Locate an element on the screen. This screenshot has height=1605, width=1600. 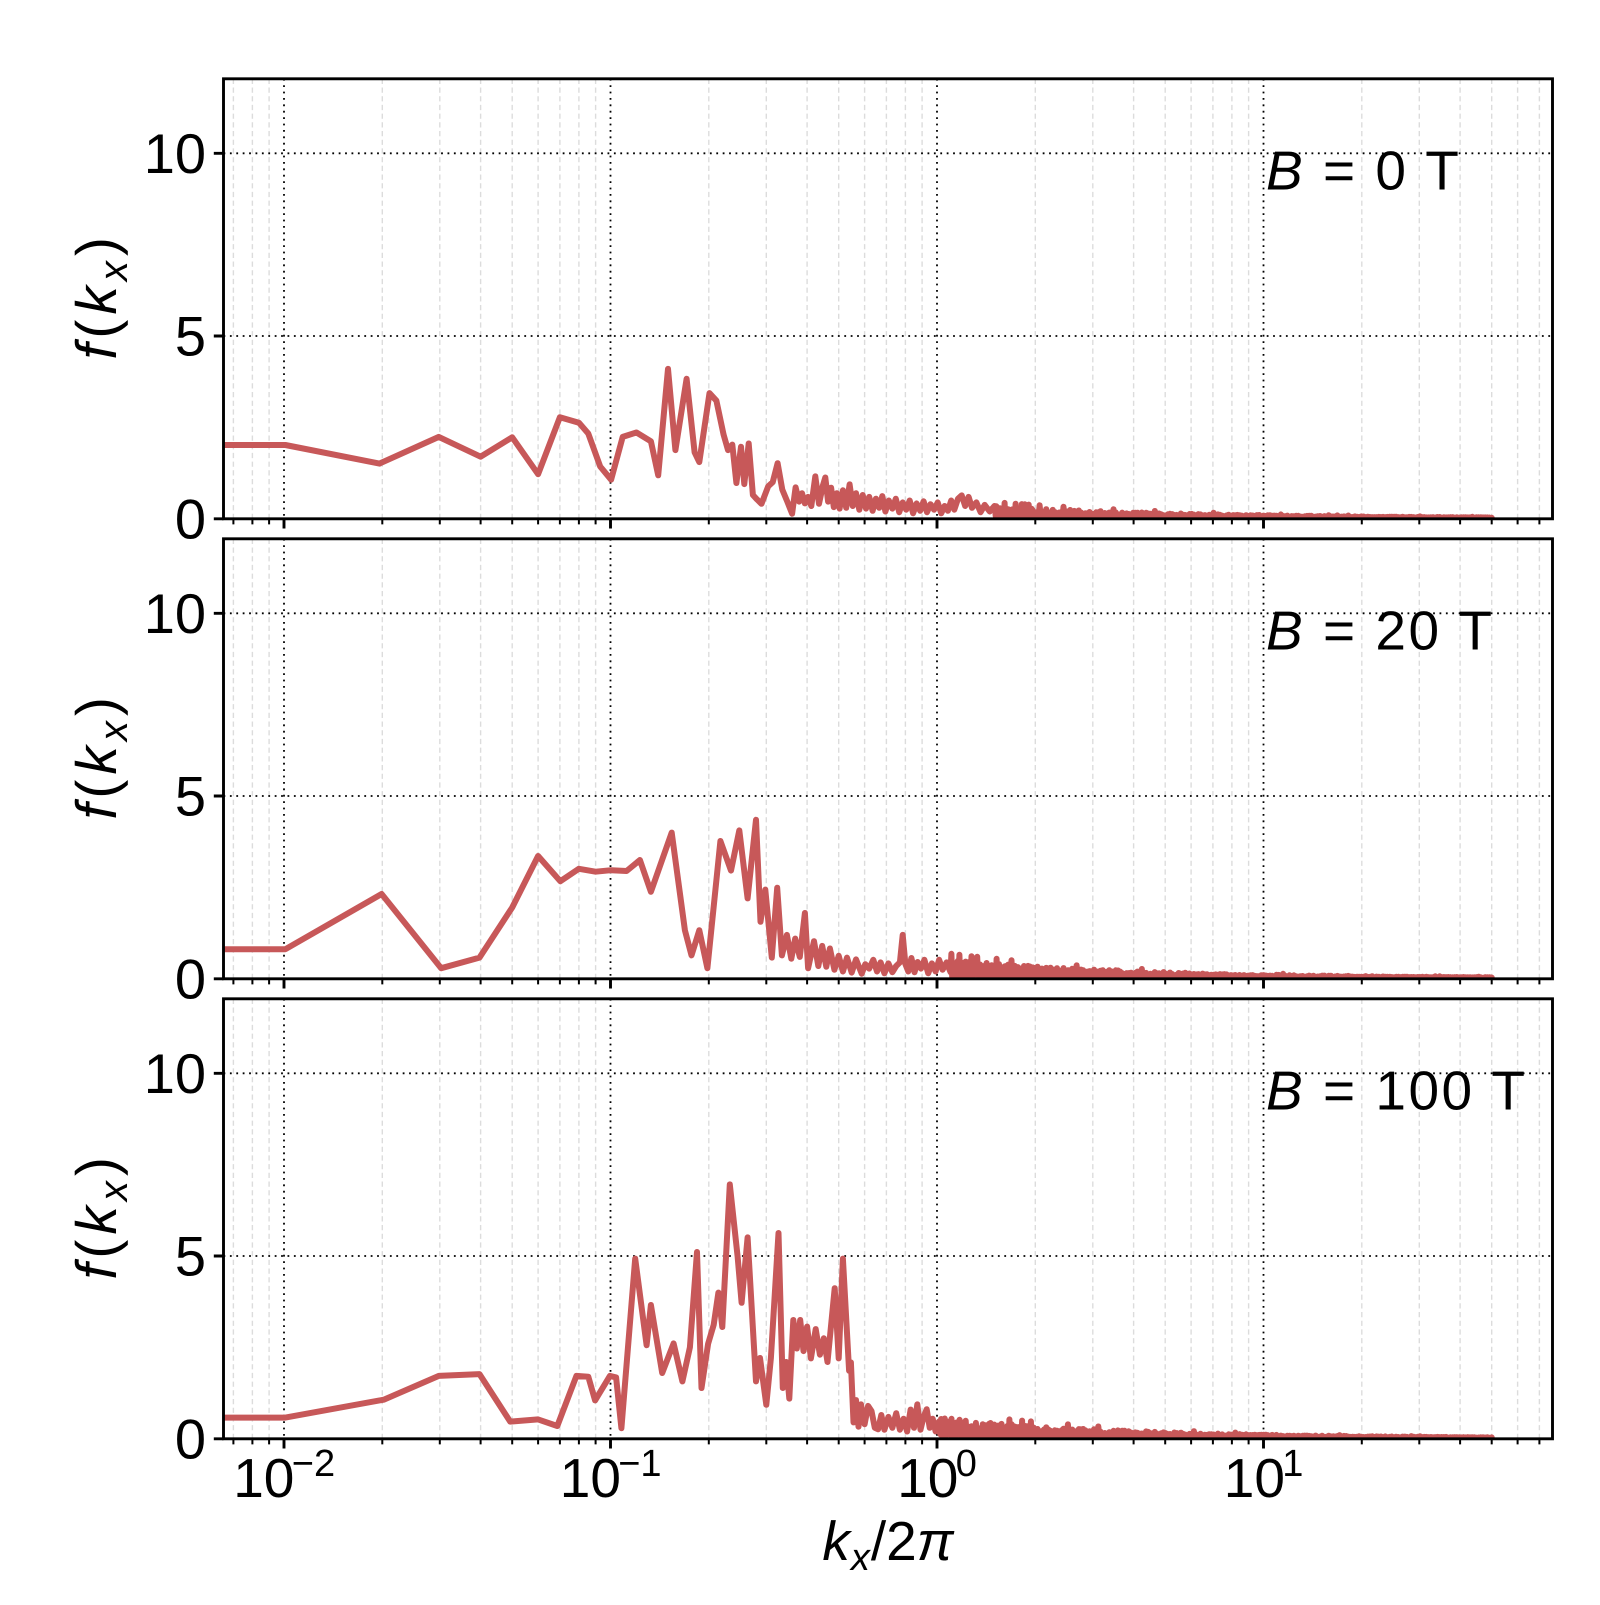
svg-text: 1 is located at coordinates (1292, 1464).